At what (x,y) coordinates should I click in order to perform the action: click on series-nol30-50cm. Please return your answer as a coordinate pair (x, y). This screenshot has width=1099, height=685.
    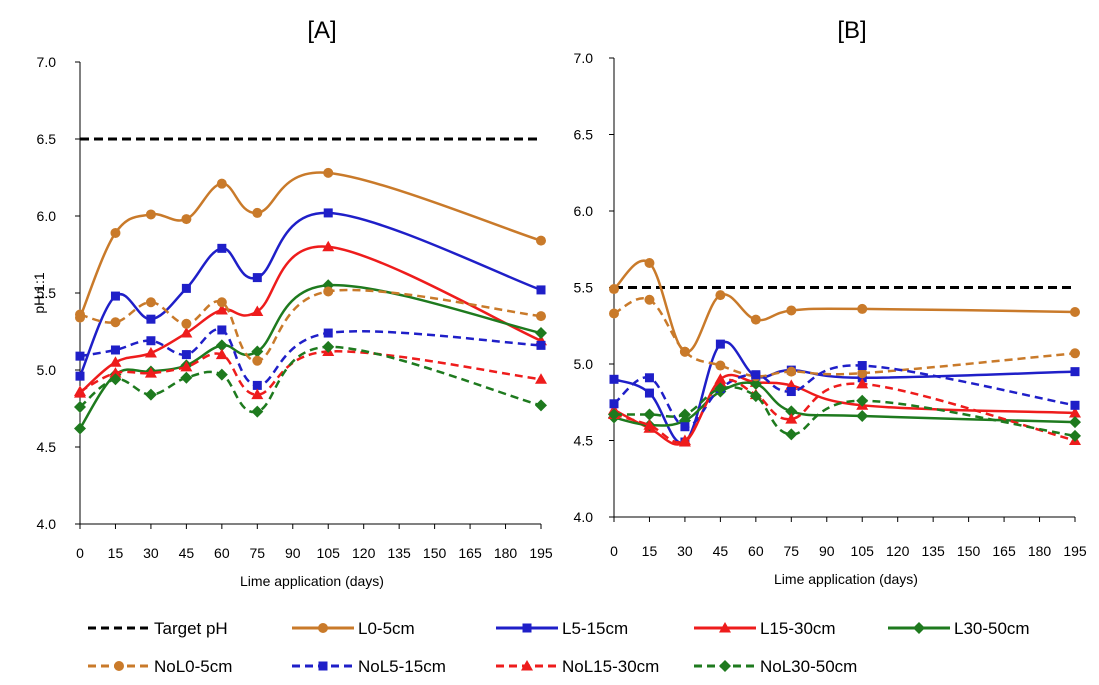
    Looking at the image, I should click on (844, 412).